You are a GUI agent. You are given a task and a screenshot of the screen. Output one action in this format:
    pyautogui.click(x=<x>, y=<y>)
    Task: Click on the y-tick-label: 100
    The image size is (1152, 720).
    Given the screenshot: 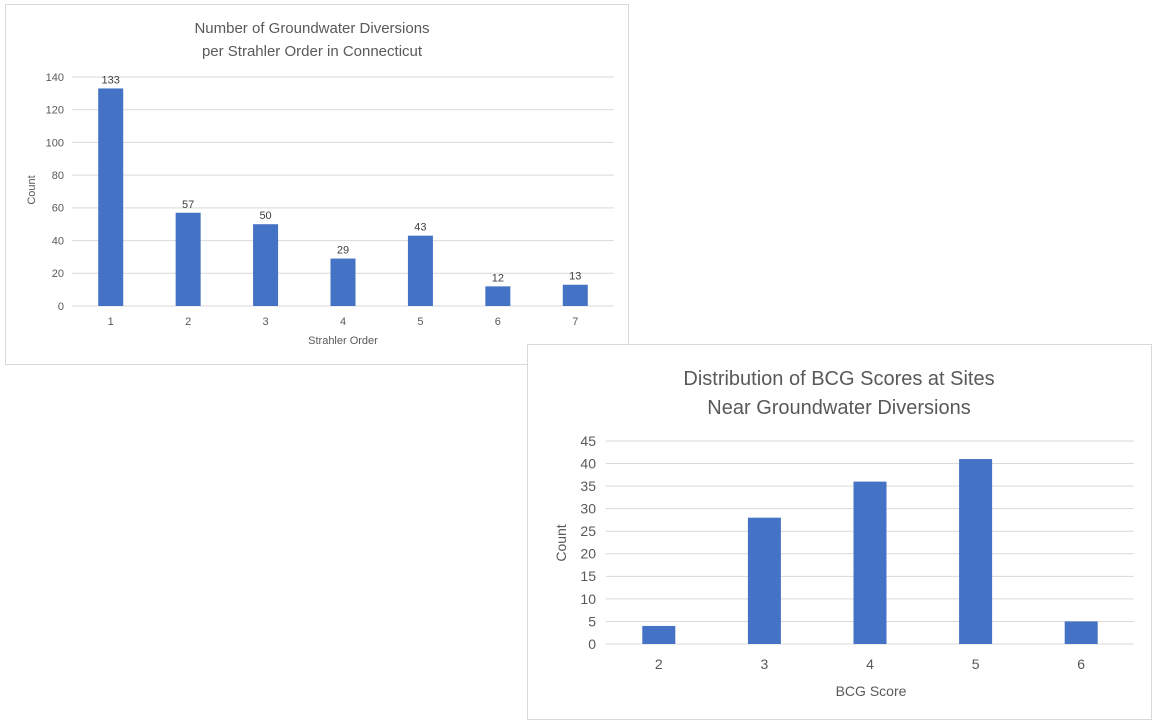 What is the action you would take?
    pyautogui.click(x=55, y=143)
    